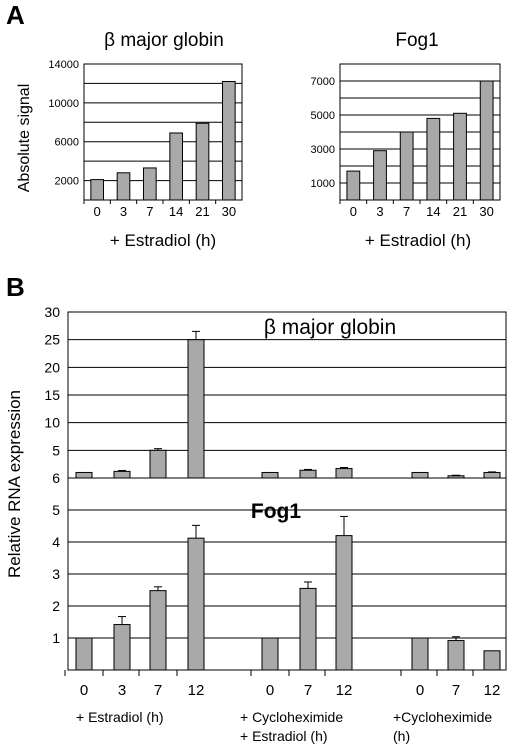 Image resolution: width=520 pixels, height=748 pixels. I want to click on chart-a2-xtick-label: 7, so click(406, 211).